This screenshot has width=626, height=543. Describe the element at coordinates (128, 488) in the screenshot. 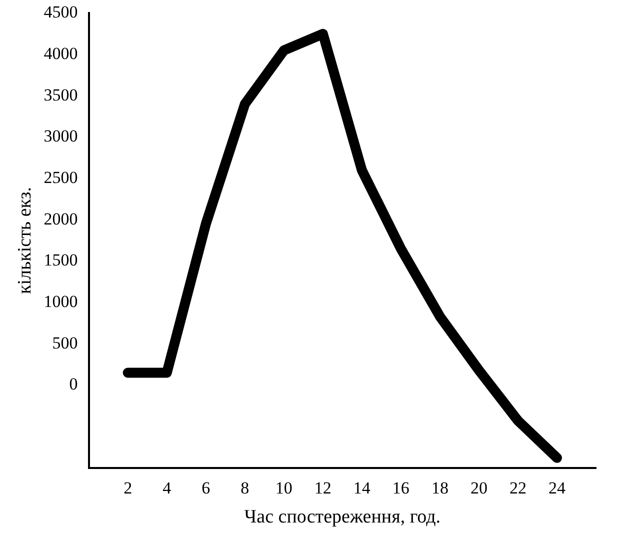

I see `x-tick-label: 2` at that location.